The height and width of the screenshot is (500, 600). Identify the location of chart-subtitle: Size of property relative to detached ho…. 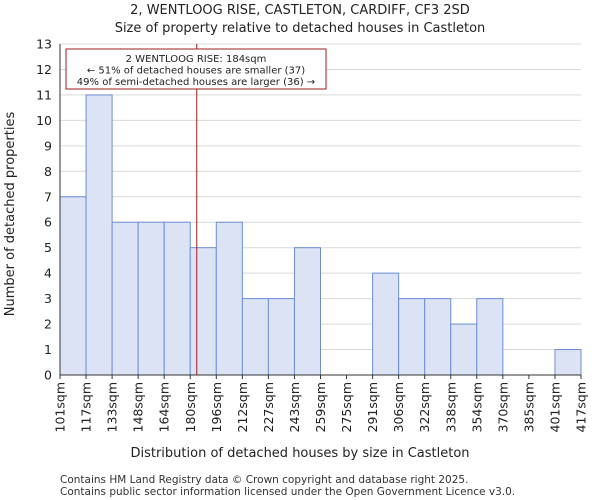
(300, 28).